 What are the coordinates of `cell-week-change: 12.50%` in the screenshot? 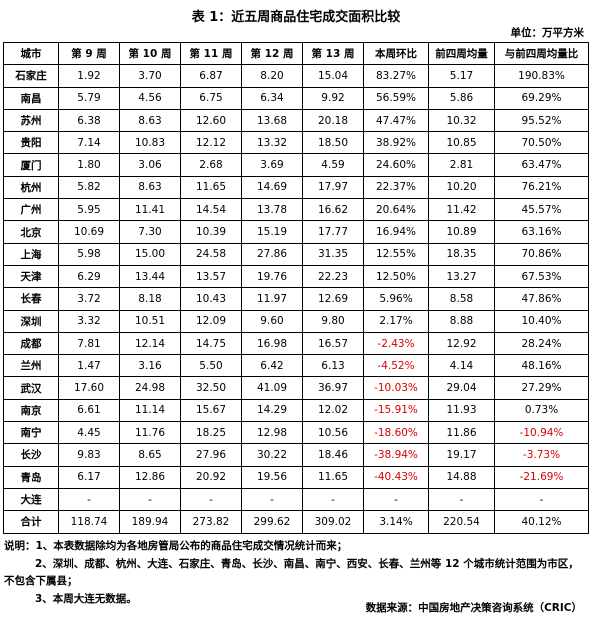 It's located at (396, 276).